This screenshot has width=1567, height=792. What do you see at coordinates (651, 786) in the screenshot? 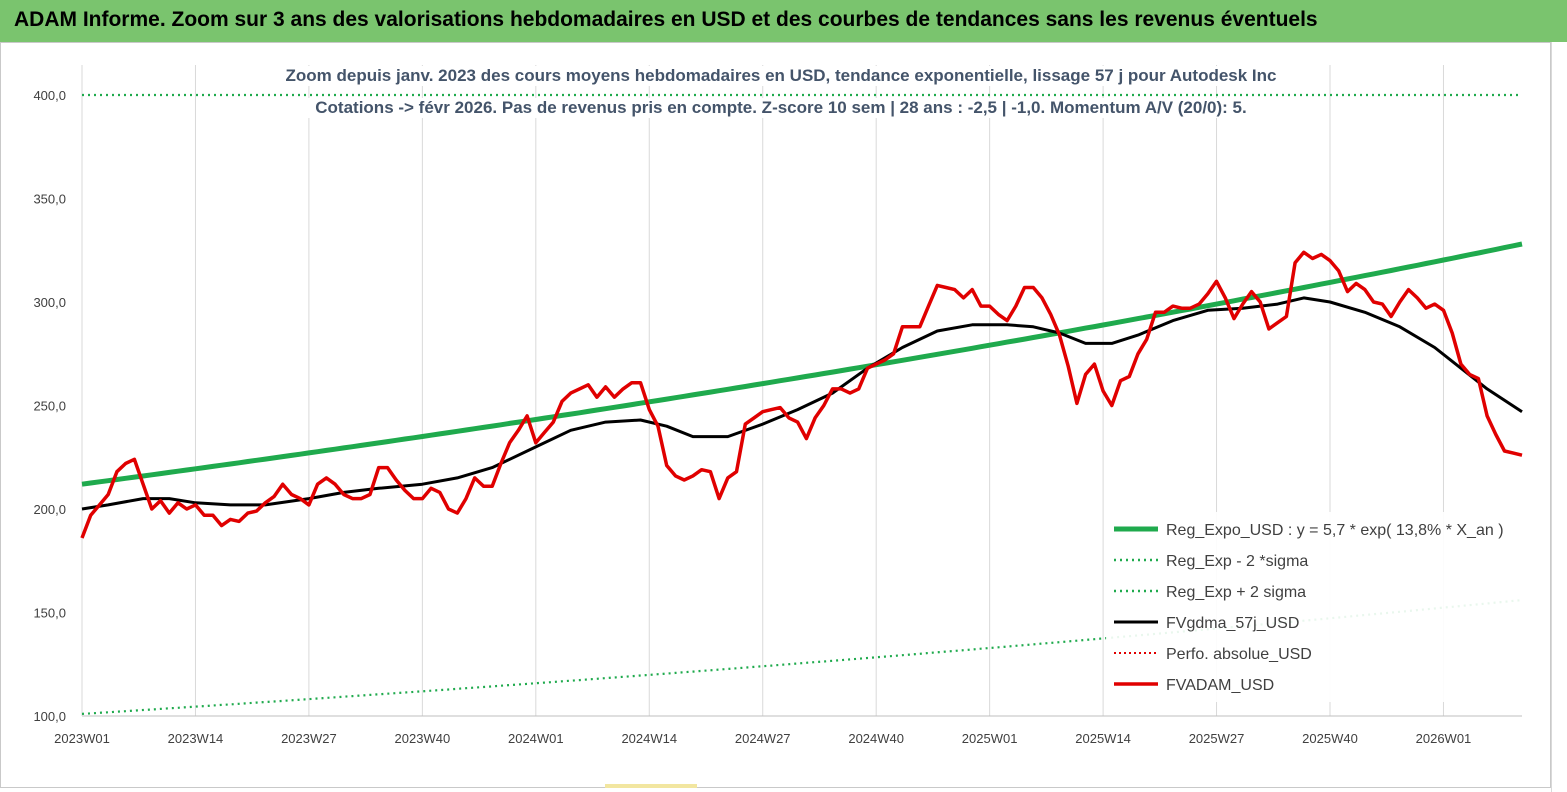
I see `bottom-marker` at bounding box center [651, 786].